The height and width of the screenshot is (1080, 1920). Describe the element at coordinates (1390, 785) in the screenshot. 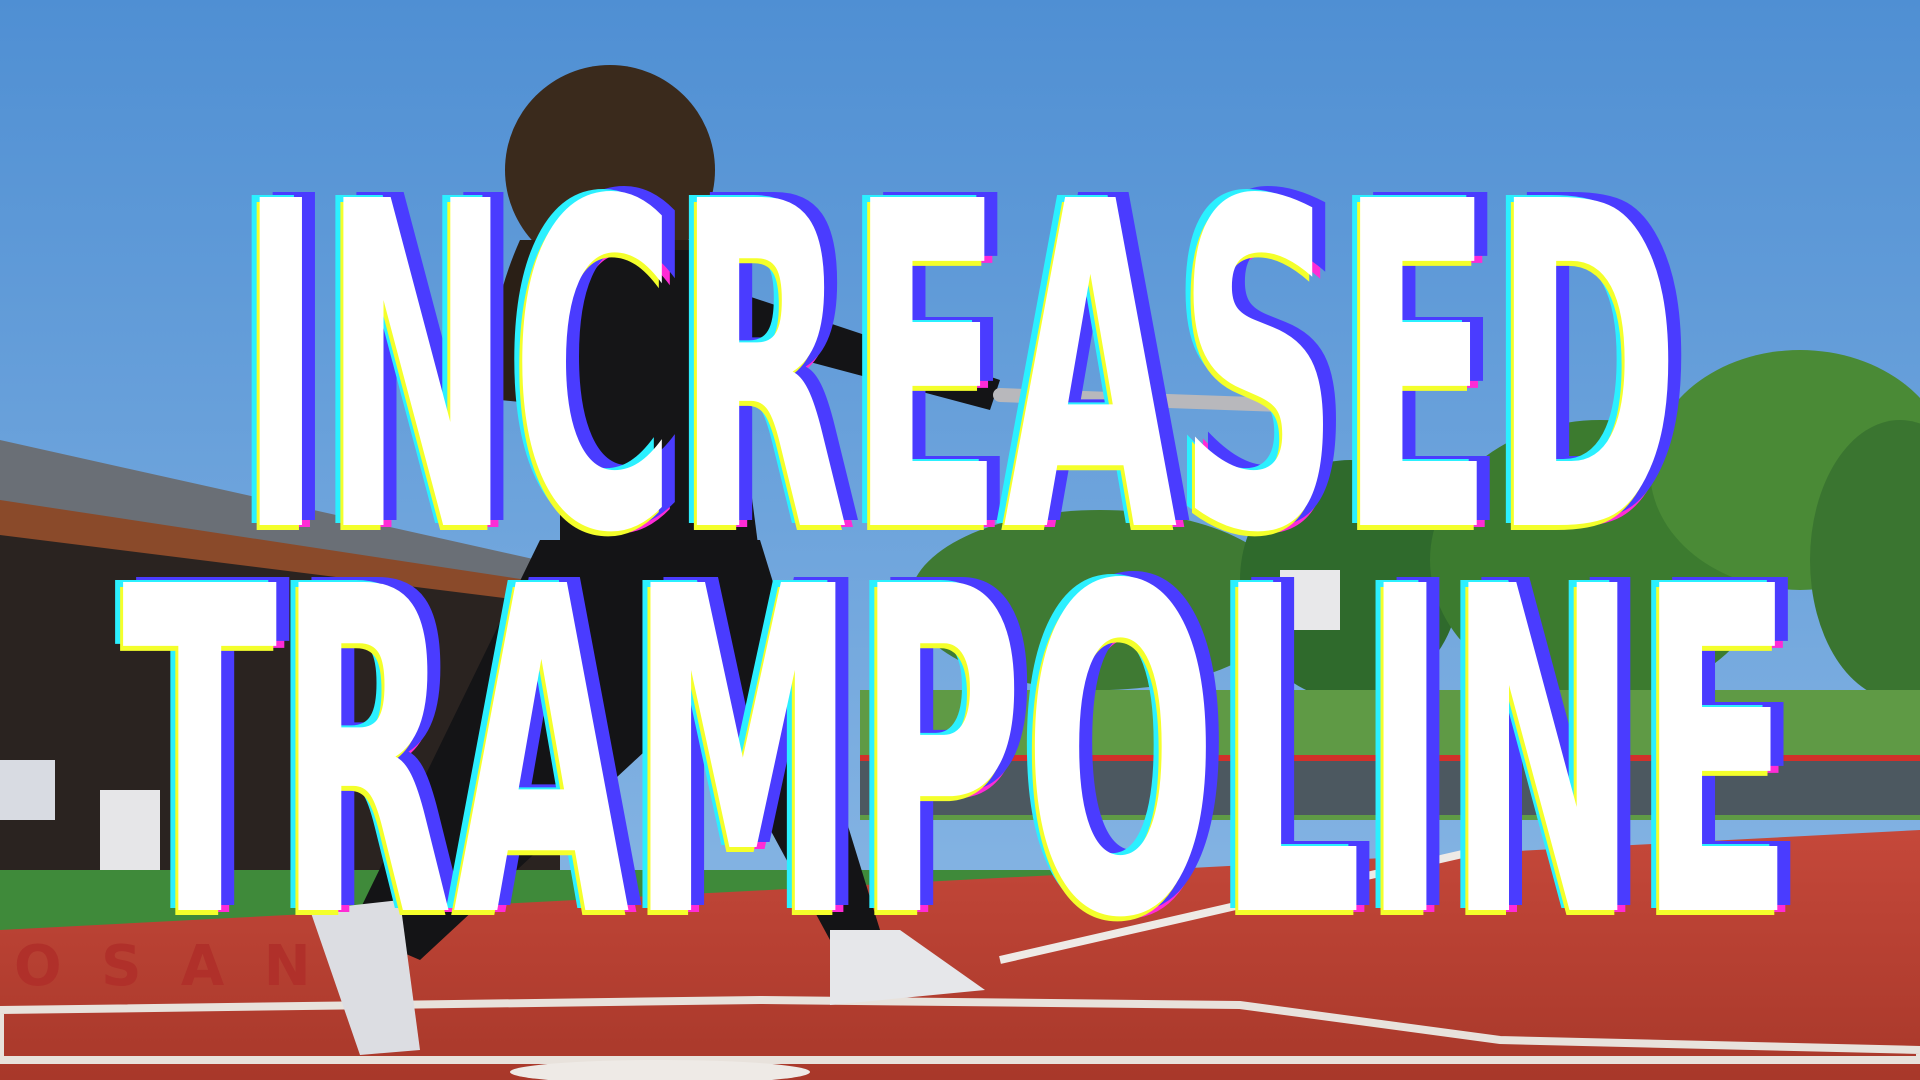

I see `outfield-wall` at that location.